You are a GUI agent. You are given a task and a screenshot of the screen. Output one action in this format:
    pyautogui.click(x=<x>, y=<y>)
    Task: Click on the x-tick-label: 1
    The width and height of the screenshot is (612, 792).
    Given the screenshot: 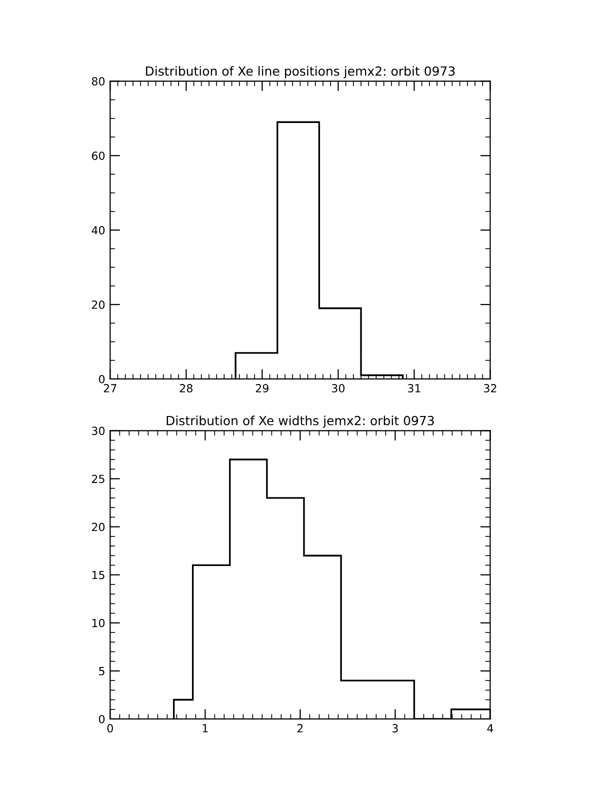 What is the action you would take?
    pyautogui.click(x=205, y=728)
    